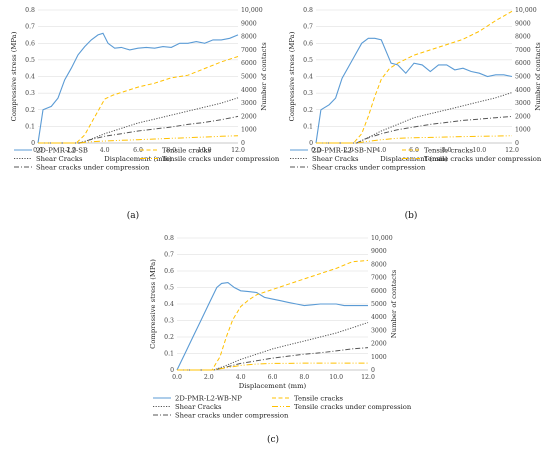 Image resolution: width=550 pixels, height=452 pixels. I want to click on y2-tick-label: 3000, so click(523, 103).